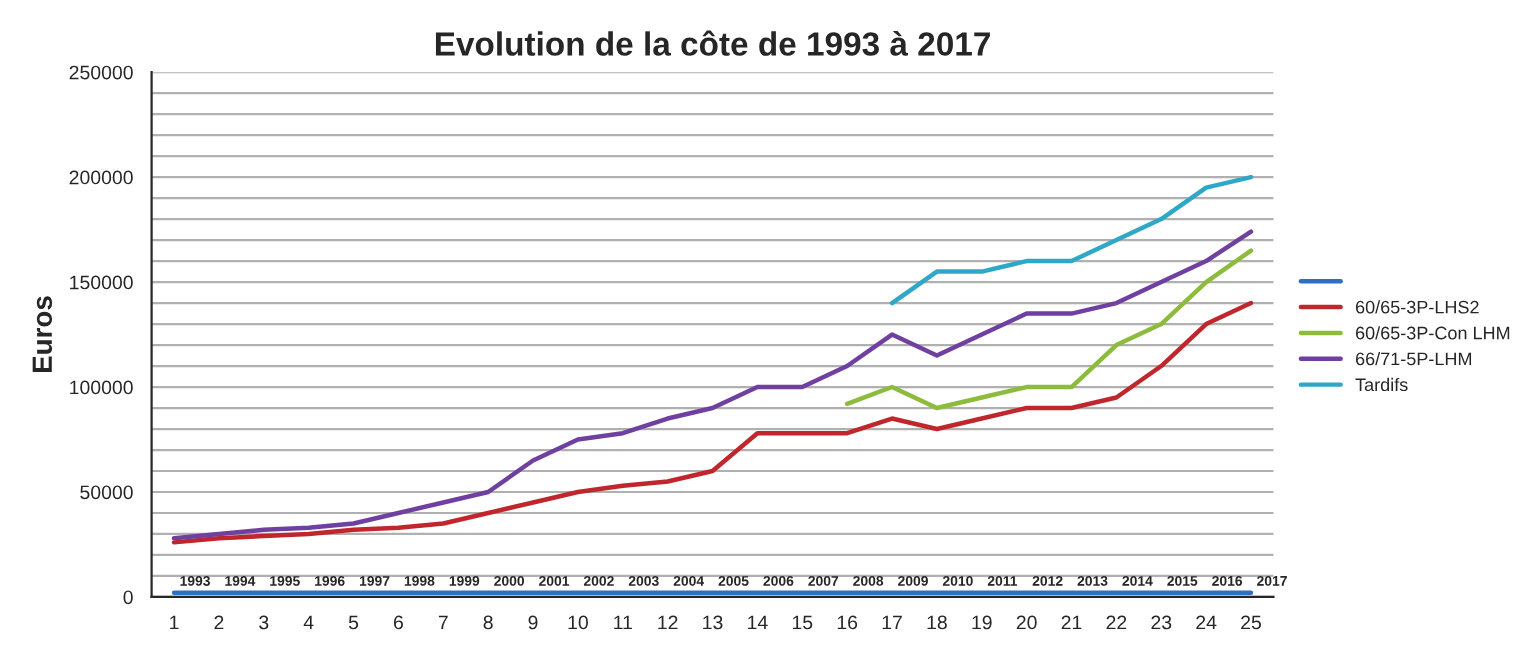 This screenshot has height=656, width=1516. I want to click on x-tick-label: 3, so click(264, 622).